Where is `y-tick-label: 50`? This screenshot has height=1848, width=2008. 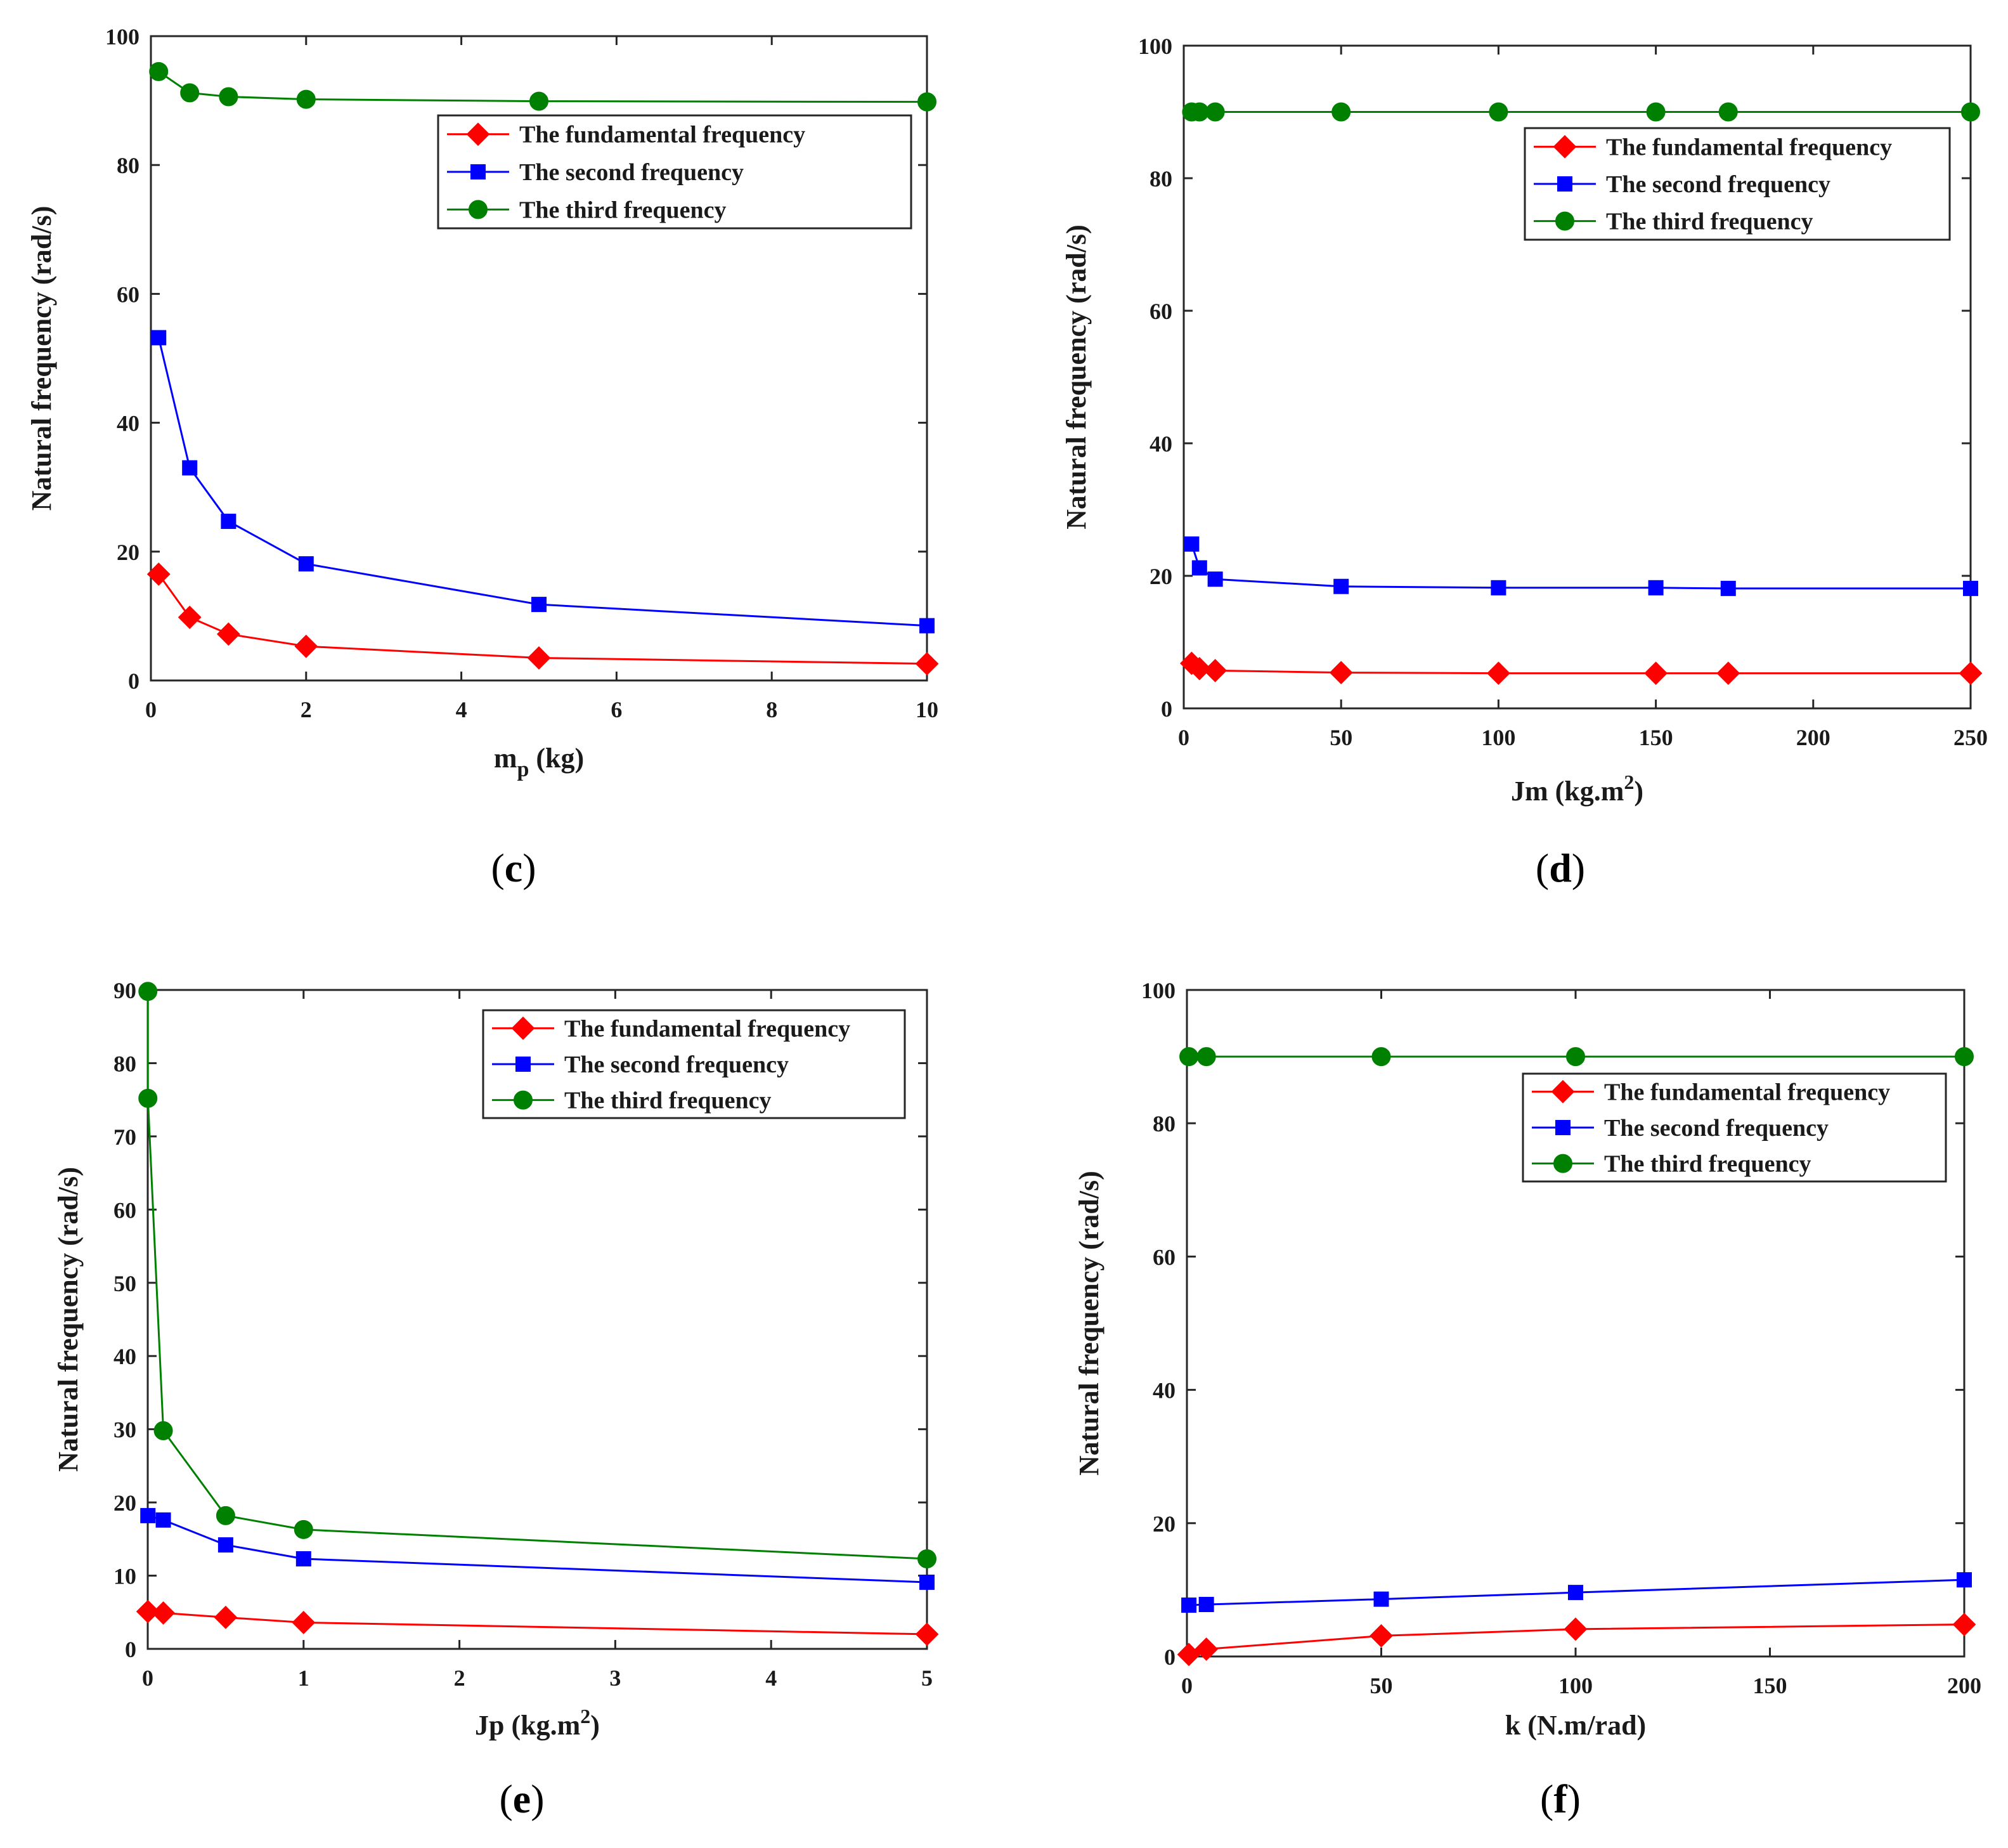 y-tick-label: 50 is located at coordinates (125, 1284).